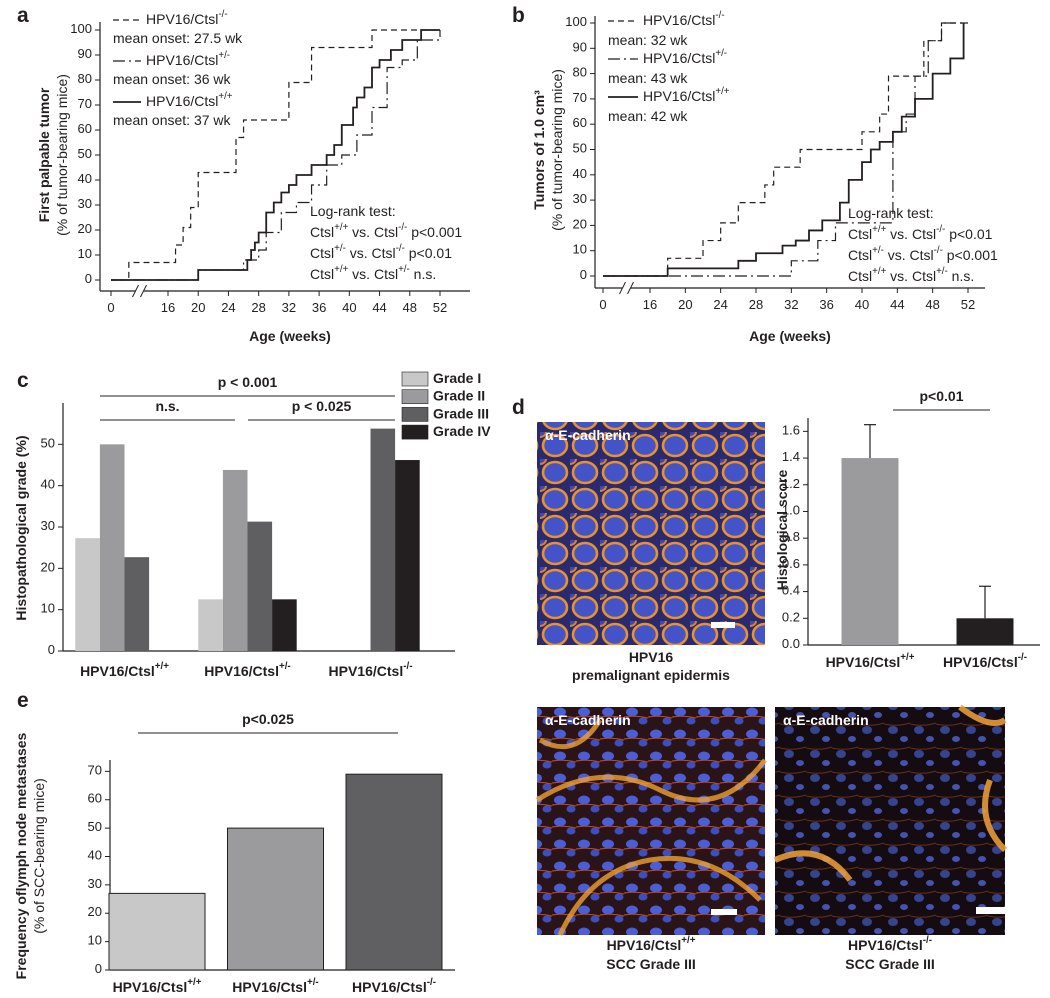  What do you see at coordinates (588, 435) in the screenshot?
I see `micrograph-label: α-E-cadherin` at bounding box center [588, 435].